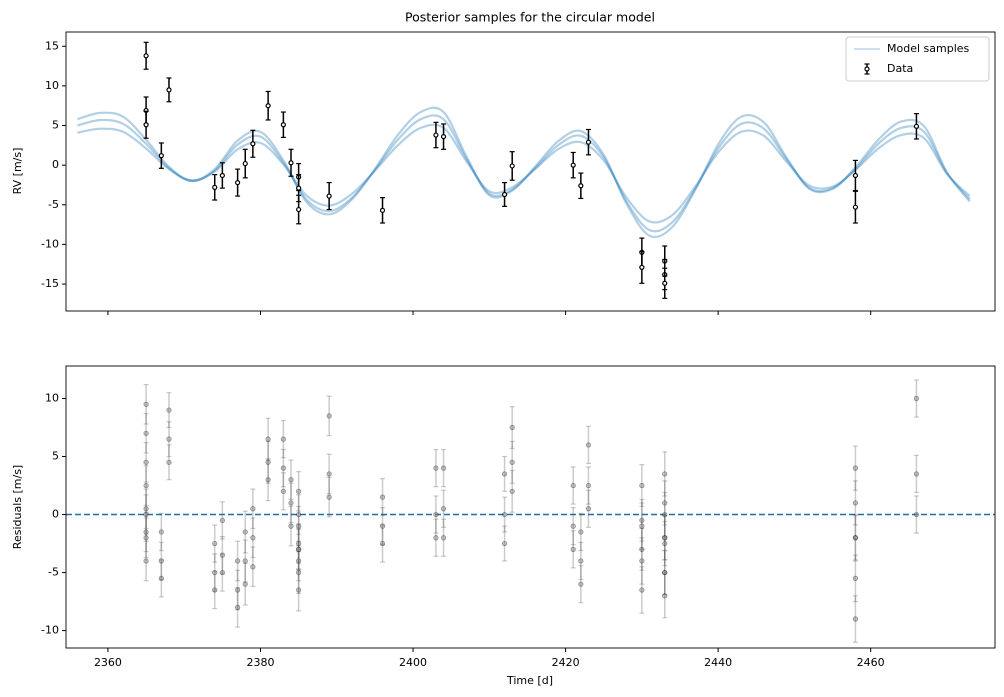 This screenshot has width=1004, height=697. Describe the element at coordinates (50, 283) in the screenshot. I see `y-tick-label: -15` at that location.